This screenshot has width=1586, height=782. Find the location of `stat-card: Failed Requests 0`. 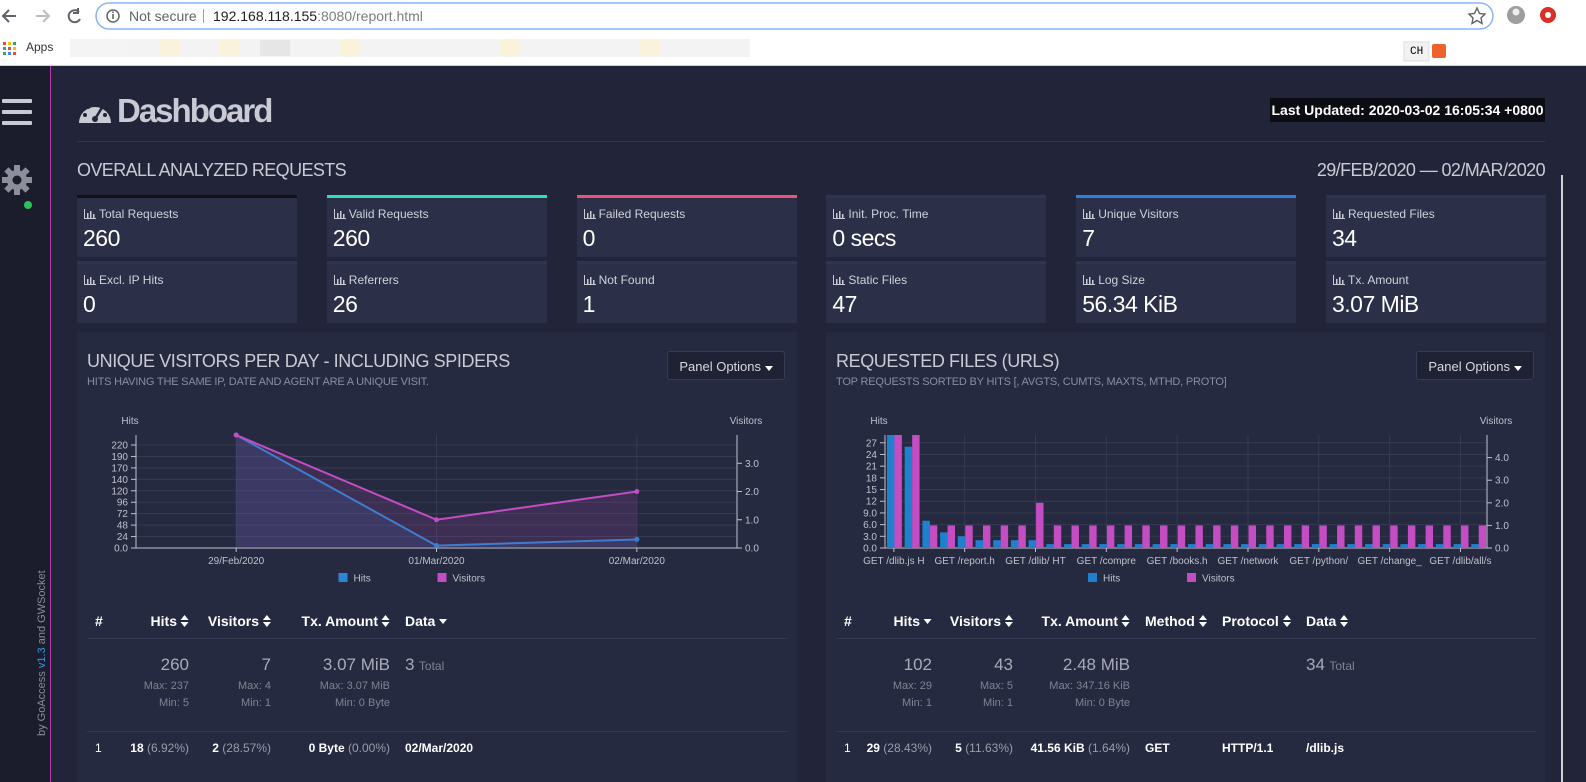

stat-card: Failed Requests 0 is located at coordinates (686, 226).